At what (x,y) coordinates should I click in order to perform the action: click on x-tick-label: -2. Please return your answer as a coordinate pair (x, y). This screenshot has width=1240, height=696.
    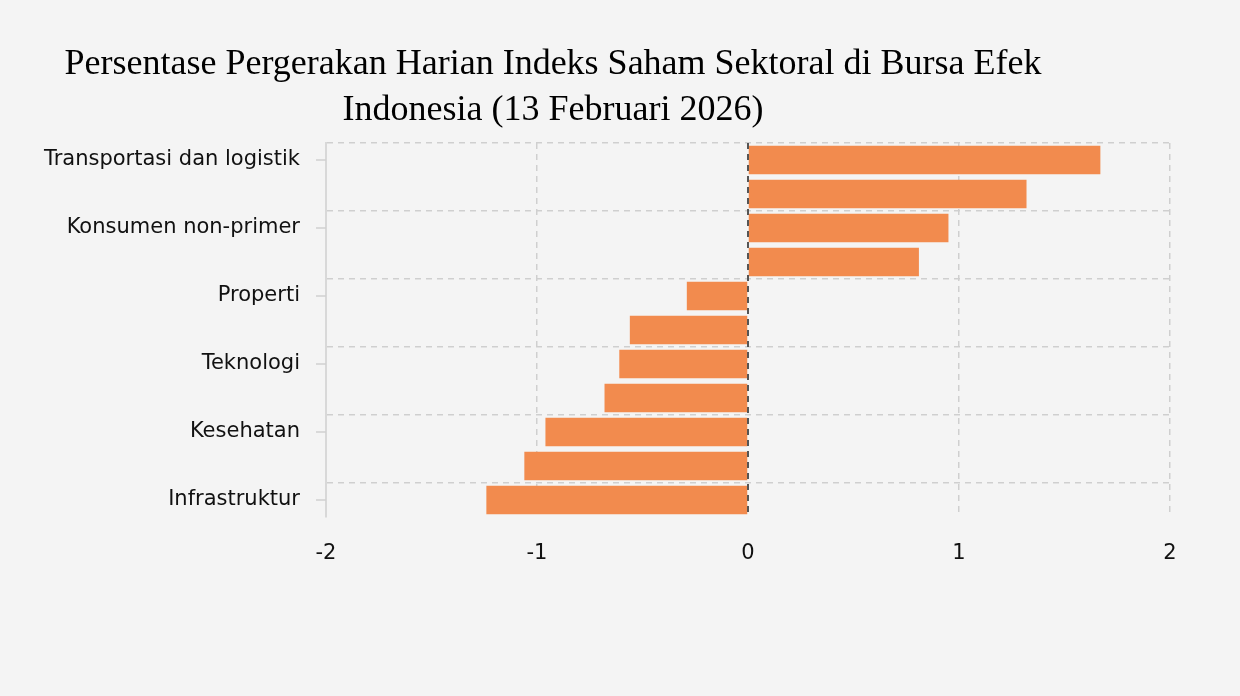
    Looking at the image, I should click on (326, 552).